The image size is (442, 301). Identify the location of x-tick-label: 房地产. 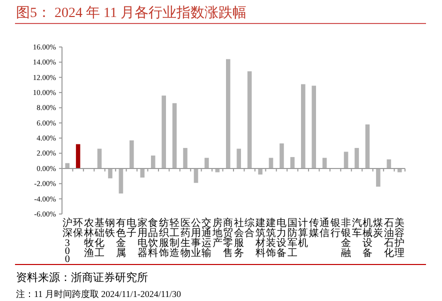
(216, 233).